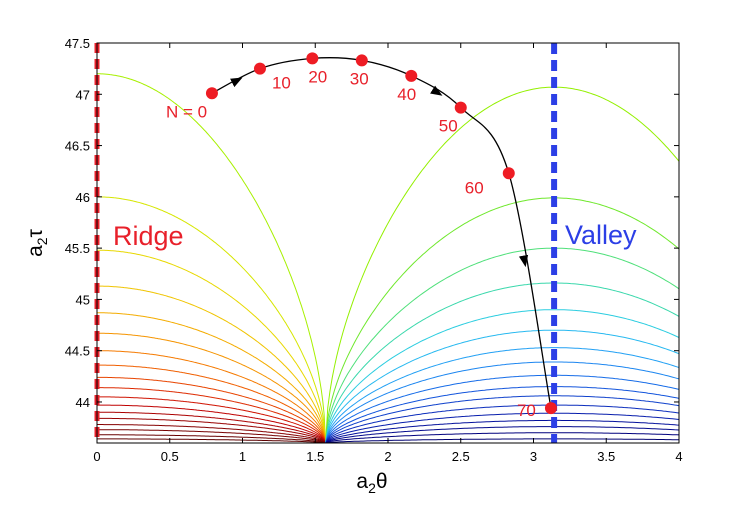 Image resolution: width=747 pixels, height=517 pixels. What do you see at coordinates (83, 94) in the screenshot?
I see `y-tick-label: 47` at bounding box center [83, 94].